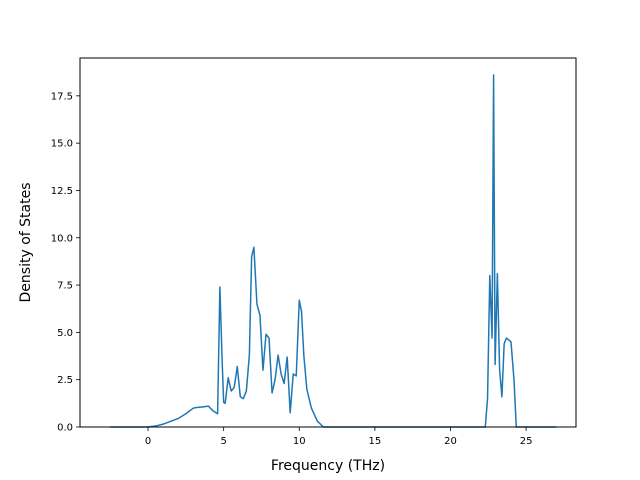  What do you see at coordinates (62, 144) in the screenshot?
I see `y-tick-label: 15.0` at bounding box center [62, 144].